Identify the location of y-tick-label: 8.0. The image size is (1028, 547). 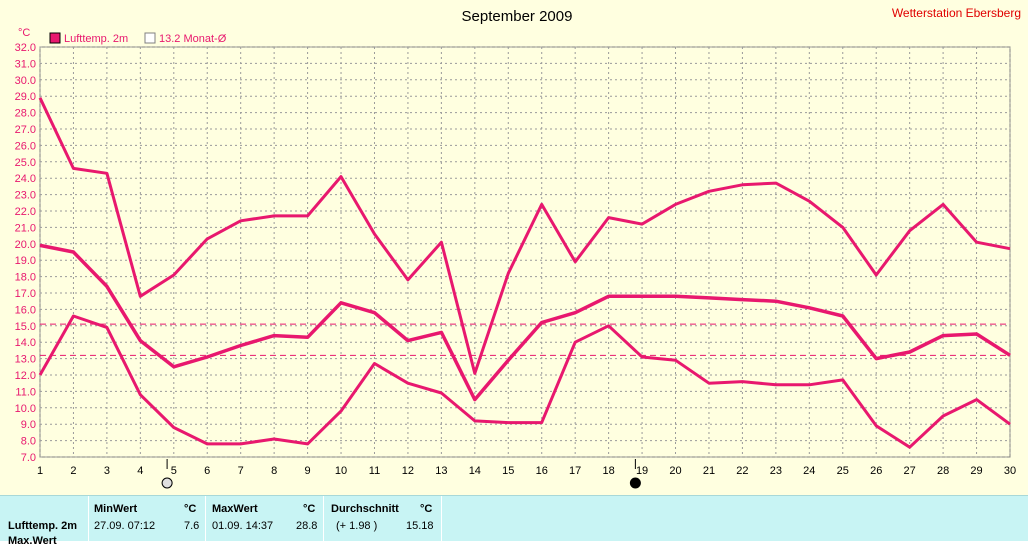
(28, 442).